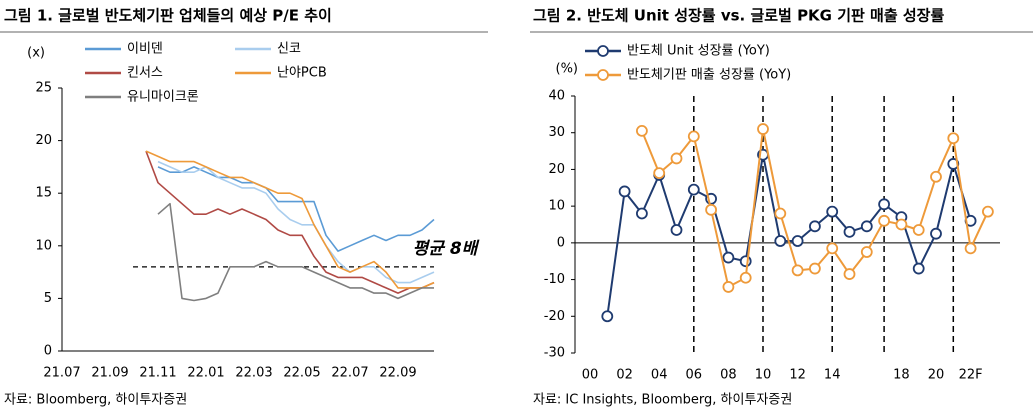  What do you see at coordinates (168, 16) in the screenshot?
I see `chart-title: 그림 1. 글로벌 반도체기판 업체들의 예상 P/E 추이` at bounding box center [168, 16].